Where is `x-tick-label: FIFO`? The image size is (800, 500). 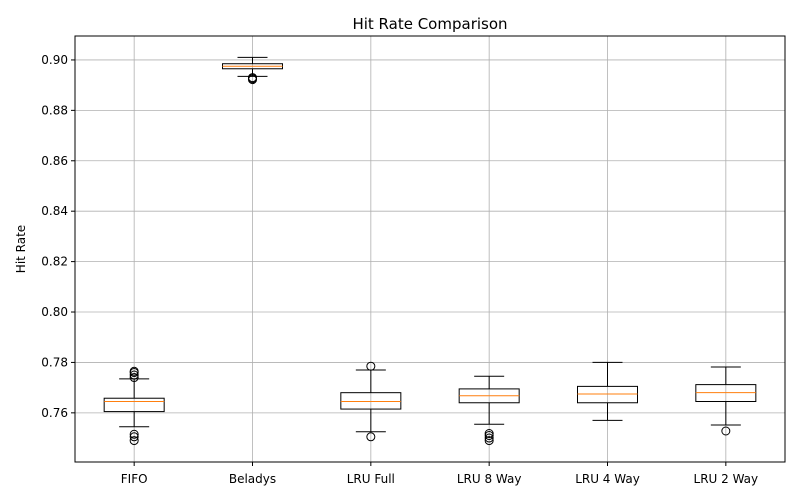 x-tick-label: FIFO is located at coordinates (134, 479).